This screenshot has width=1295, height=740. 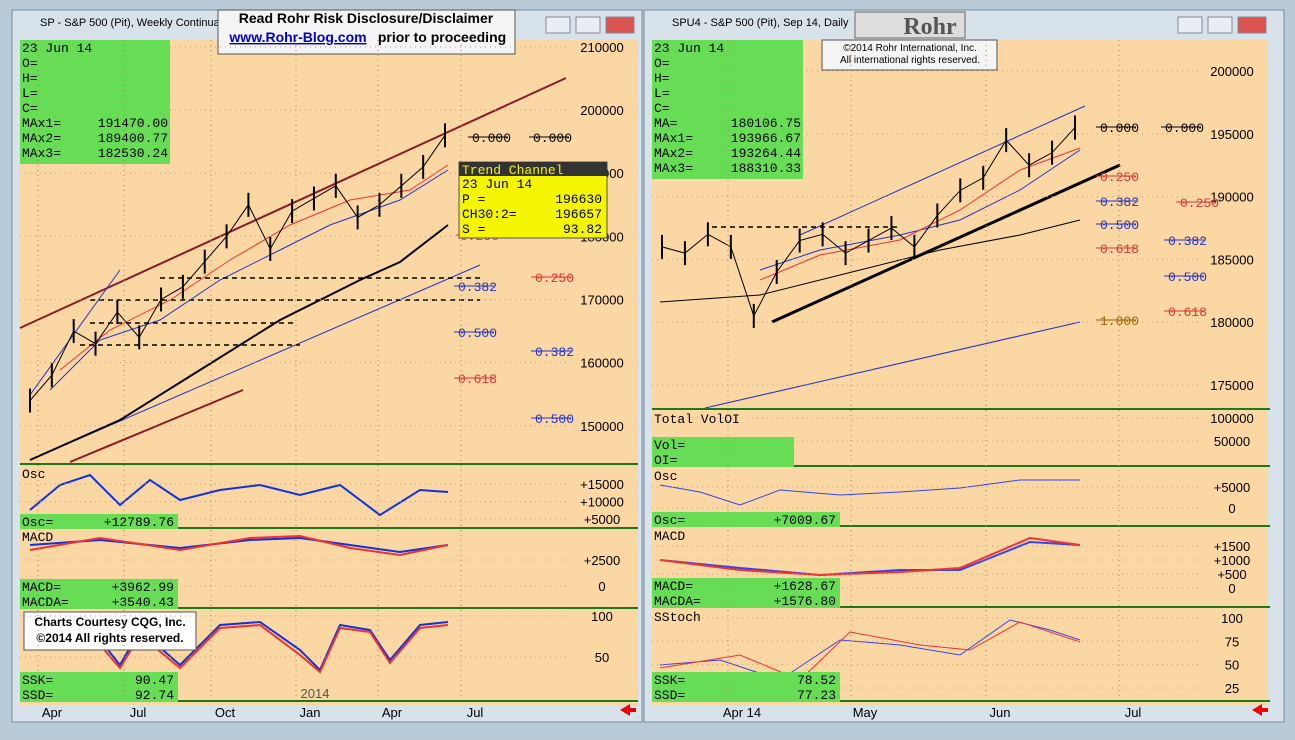 What do you see at coordinates (30, 63) in the screenshot?
I see `info-label: O=` at bounding box center [30, 63].